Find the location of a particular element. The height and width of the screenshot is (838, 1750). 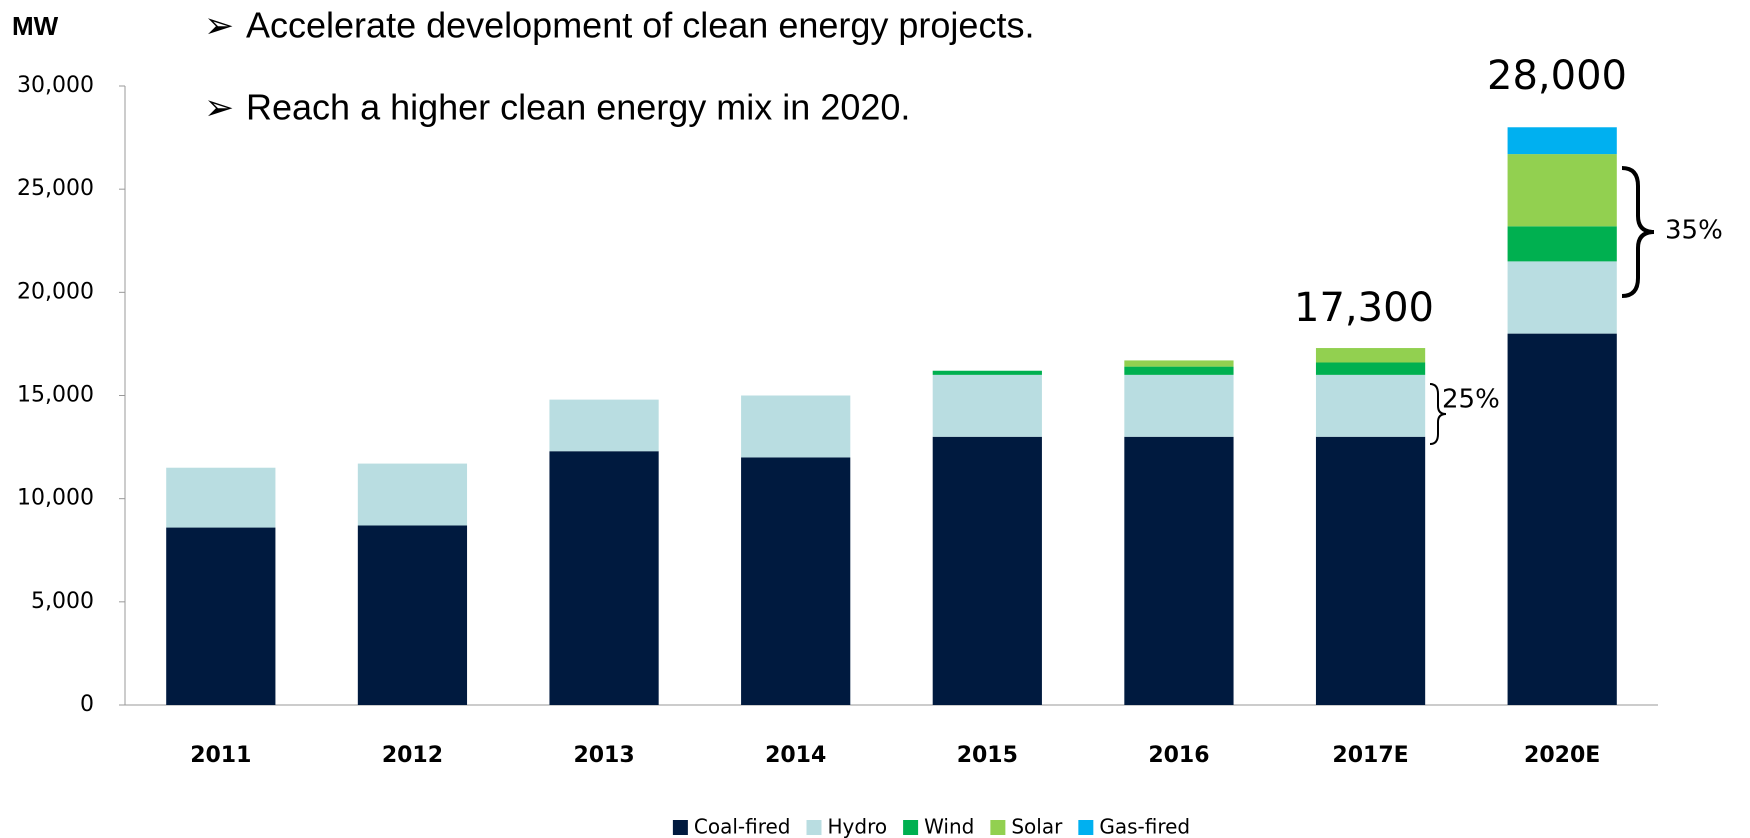

y-tick-label: 0 is located at coordinates (87, 704).